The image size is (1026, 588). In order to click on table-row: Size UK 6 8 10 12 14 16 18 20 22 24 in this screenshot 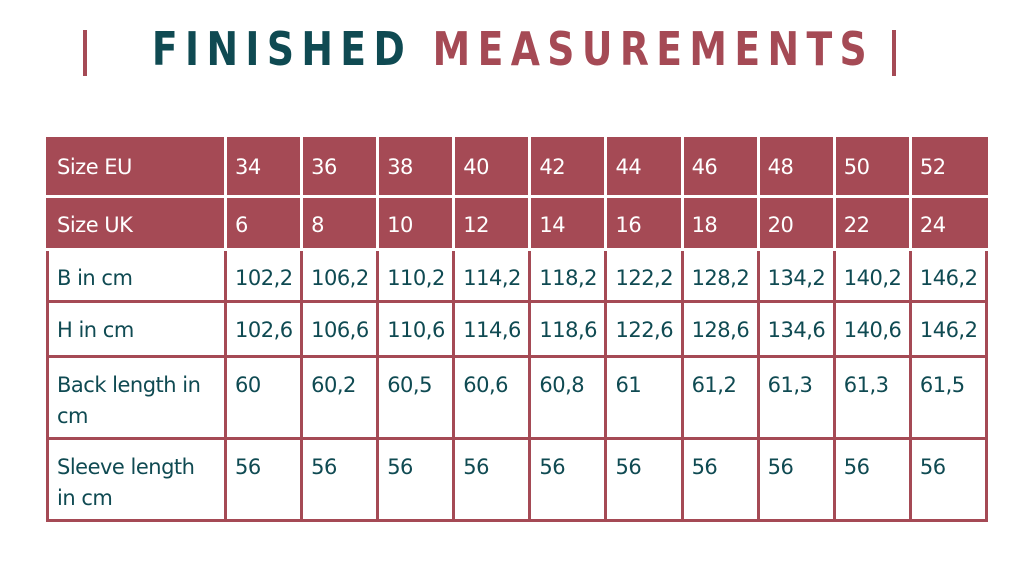, I will do `click(517, 223)`.